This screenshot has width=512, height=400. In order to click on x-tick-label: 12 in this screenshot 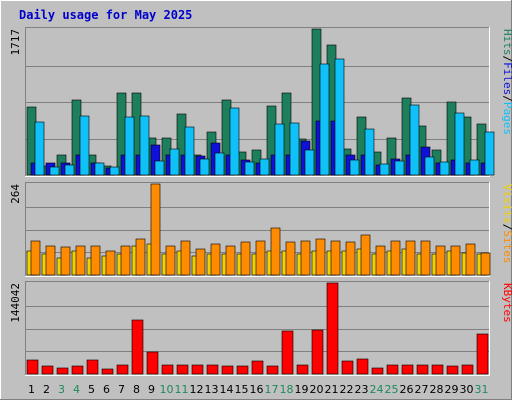, I will do `click(197, 389)`.